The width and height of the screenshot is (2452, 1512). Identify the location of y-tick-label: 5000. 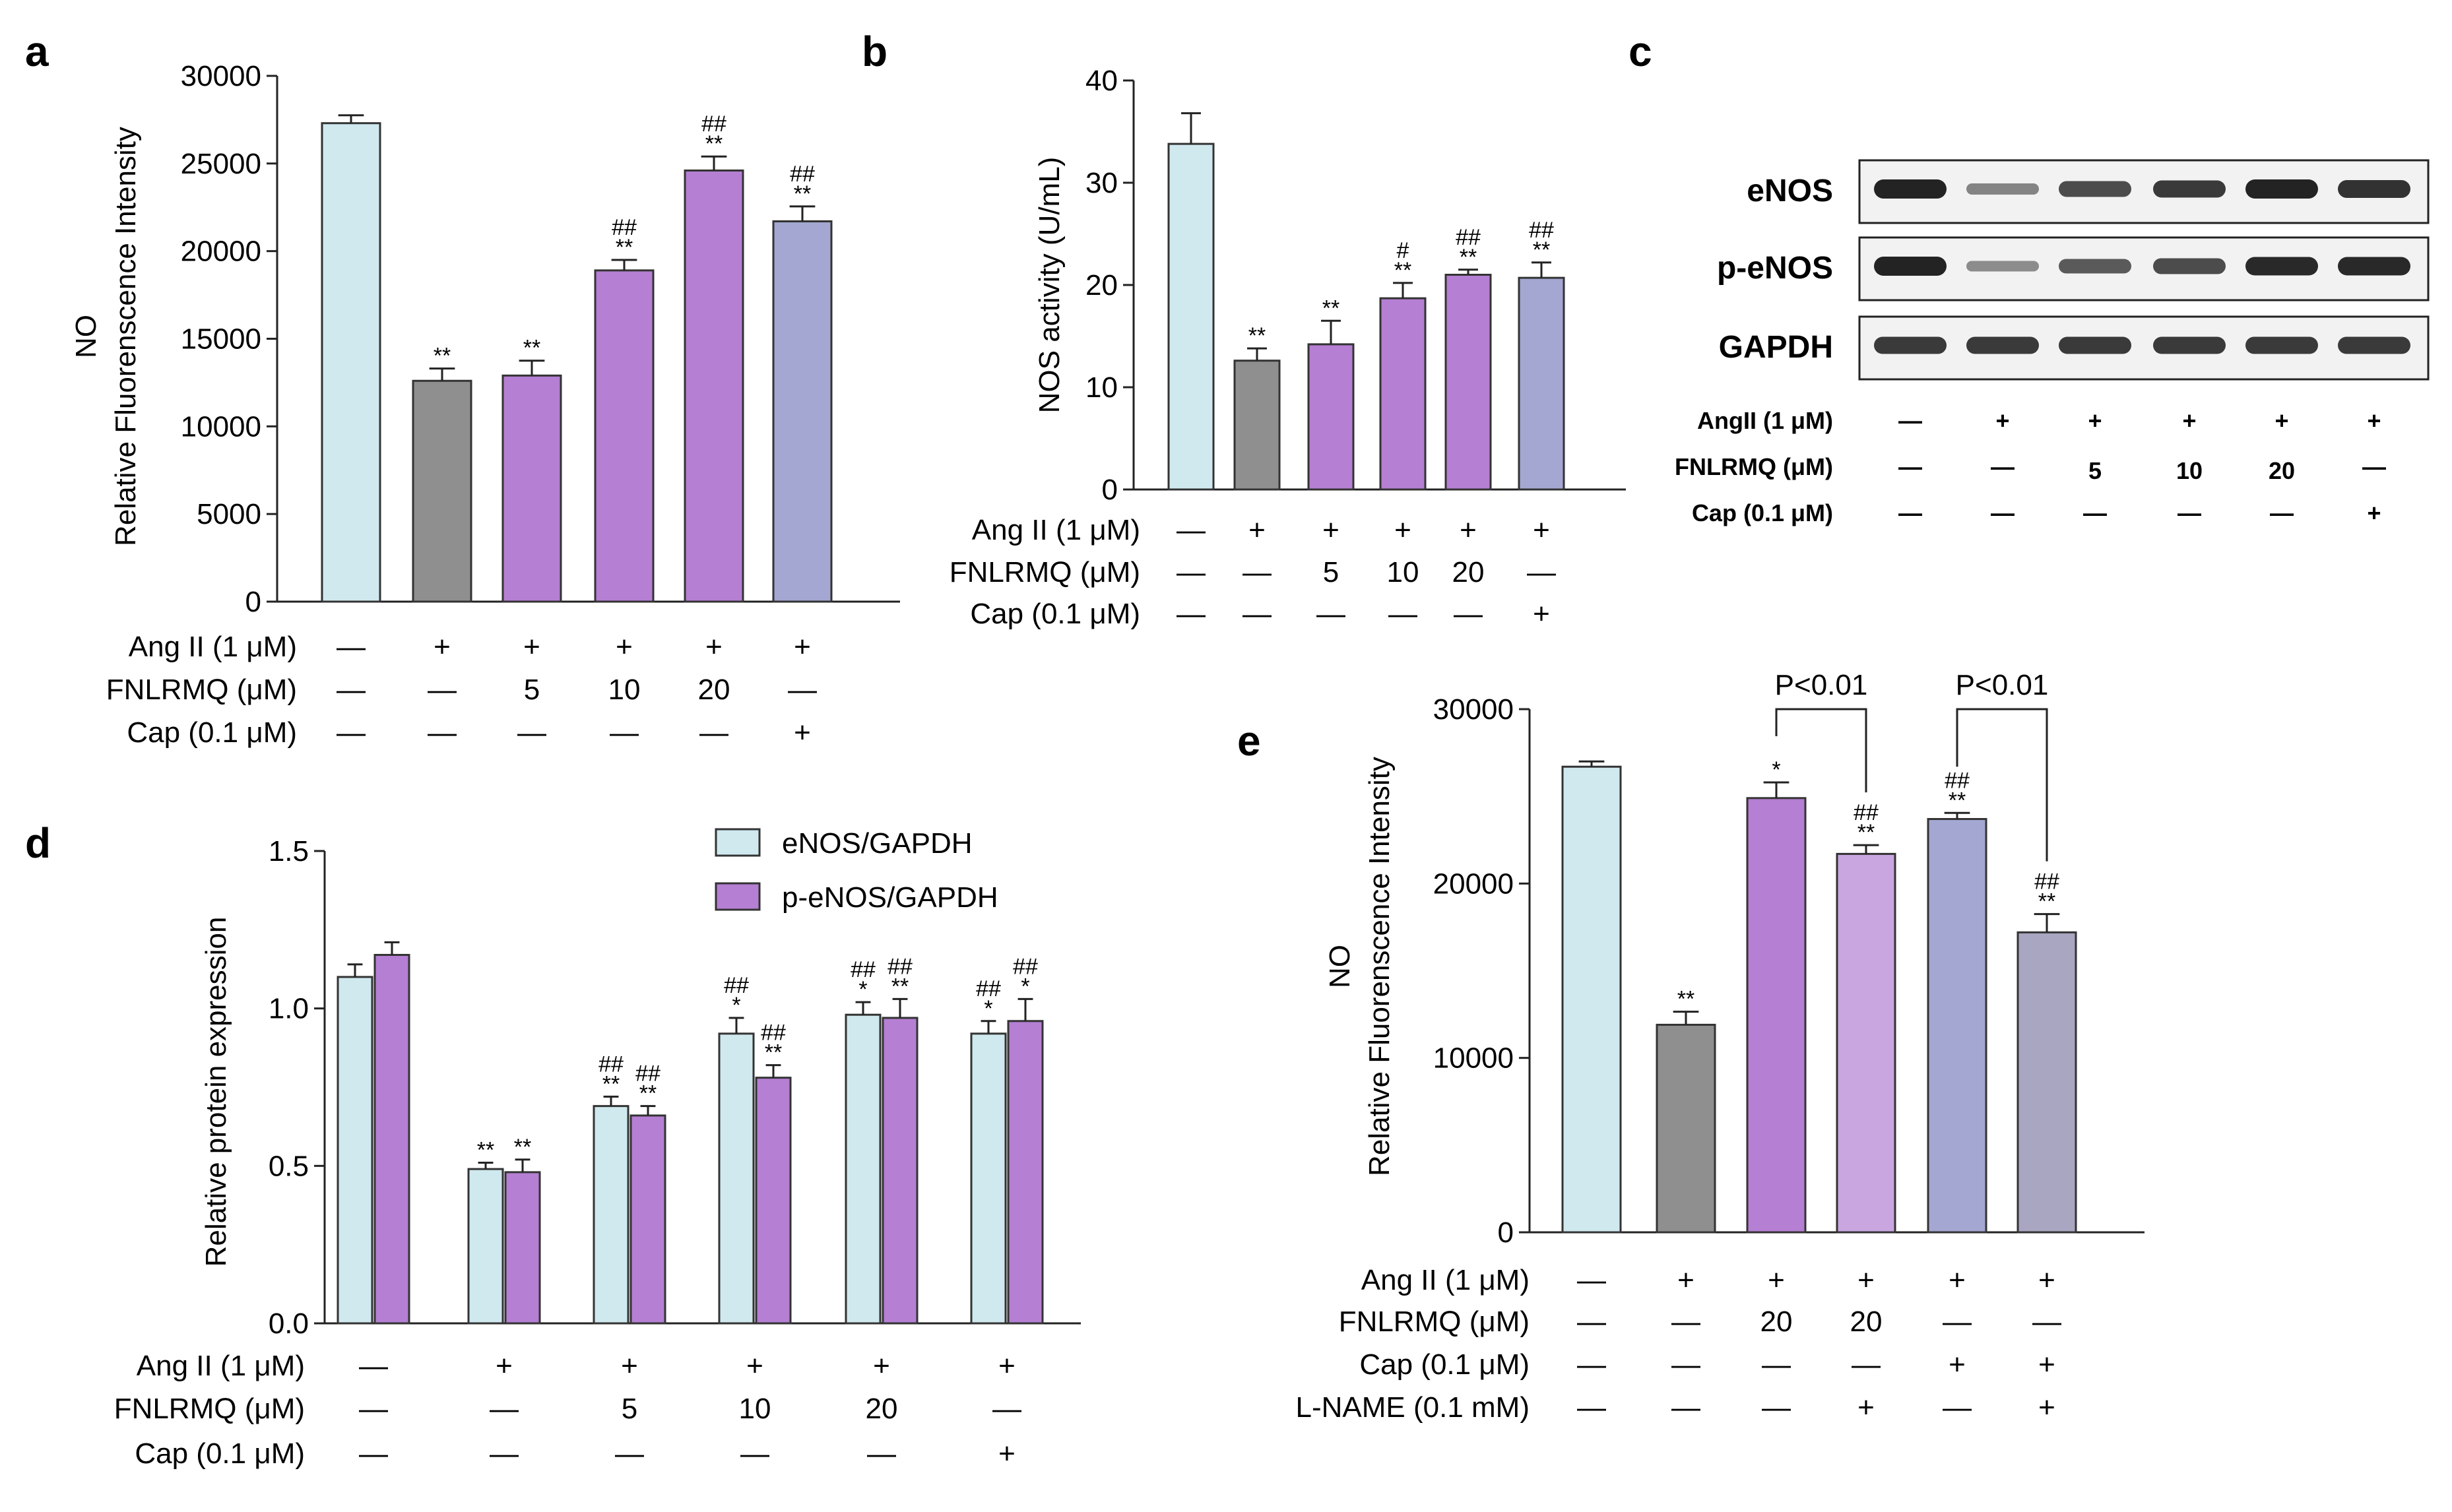
(229, 514).